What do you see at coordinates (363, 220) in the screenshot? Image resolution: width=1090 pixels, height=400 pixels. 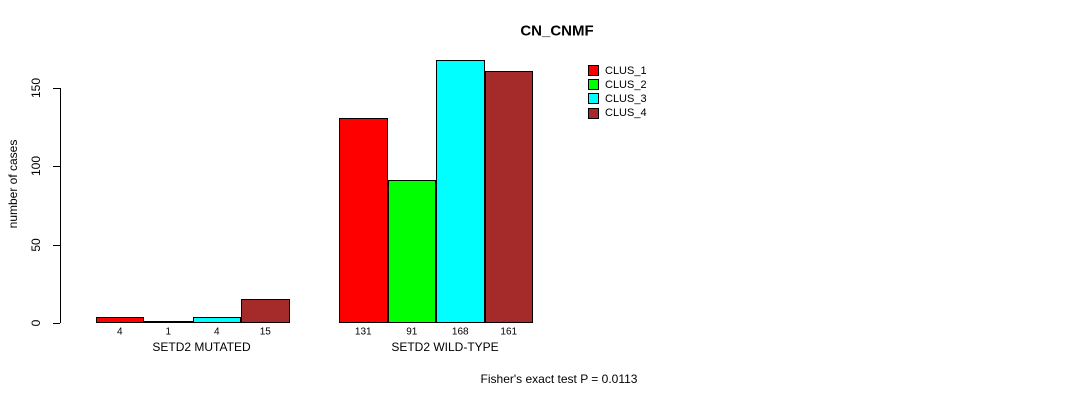 I see `bar-clus_1-group2` at bounding box center [363, 220].